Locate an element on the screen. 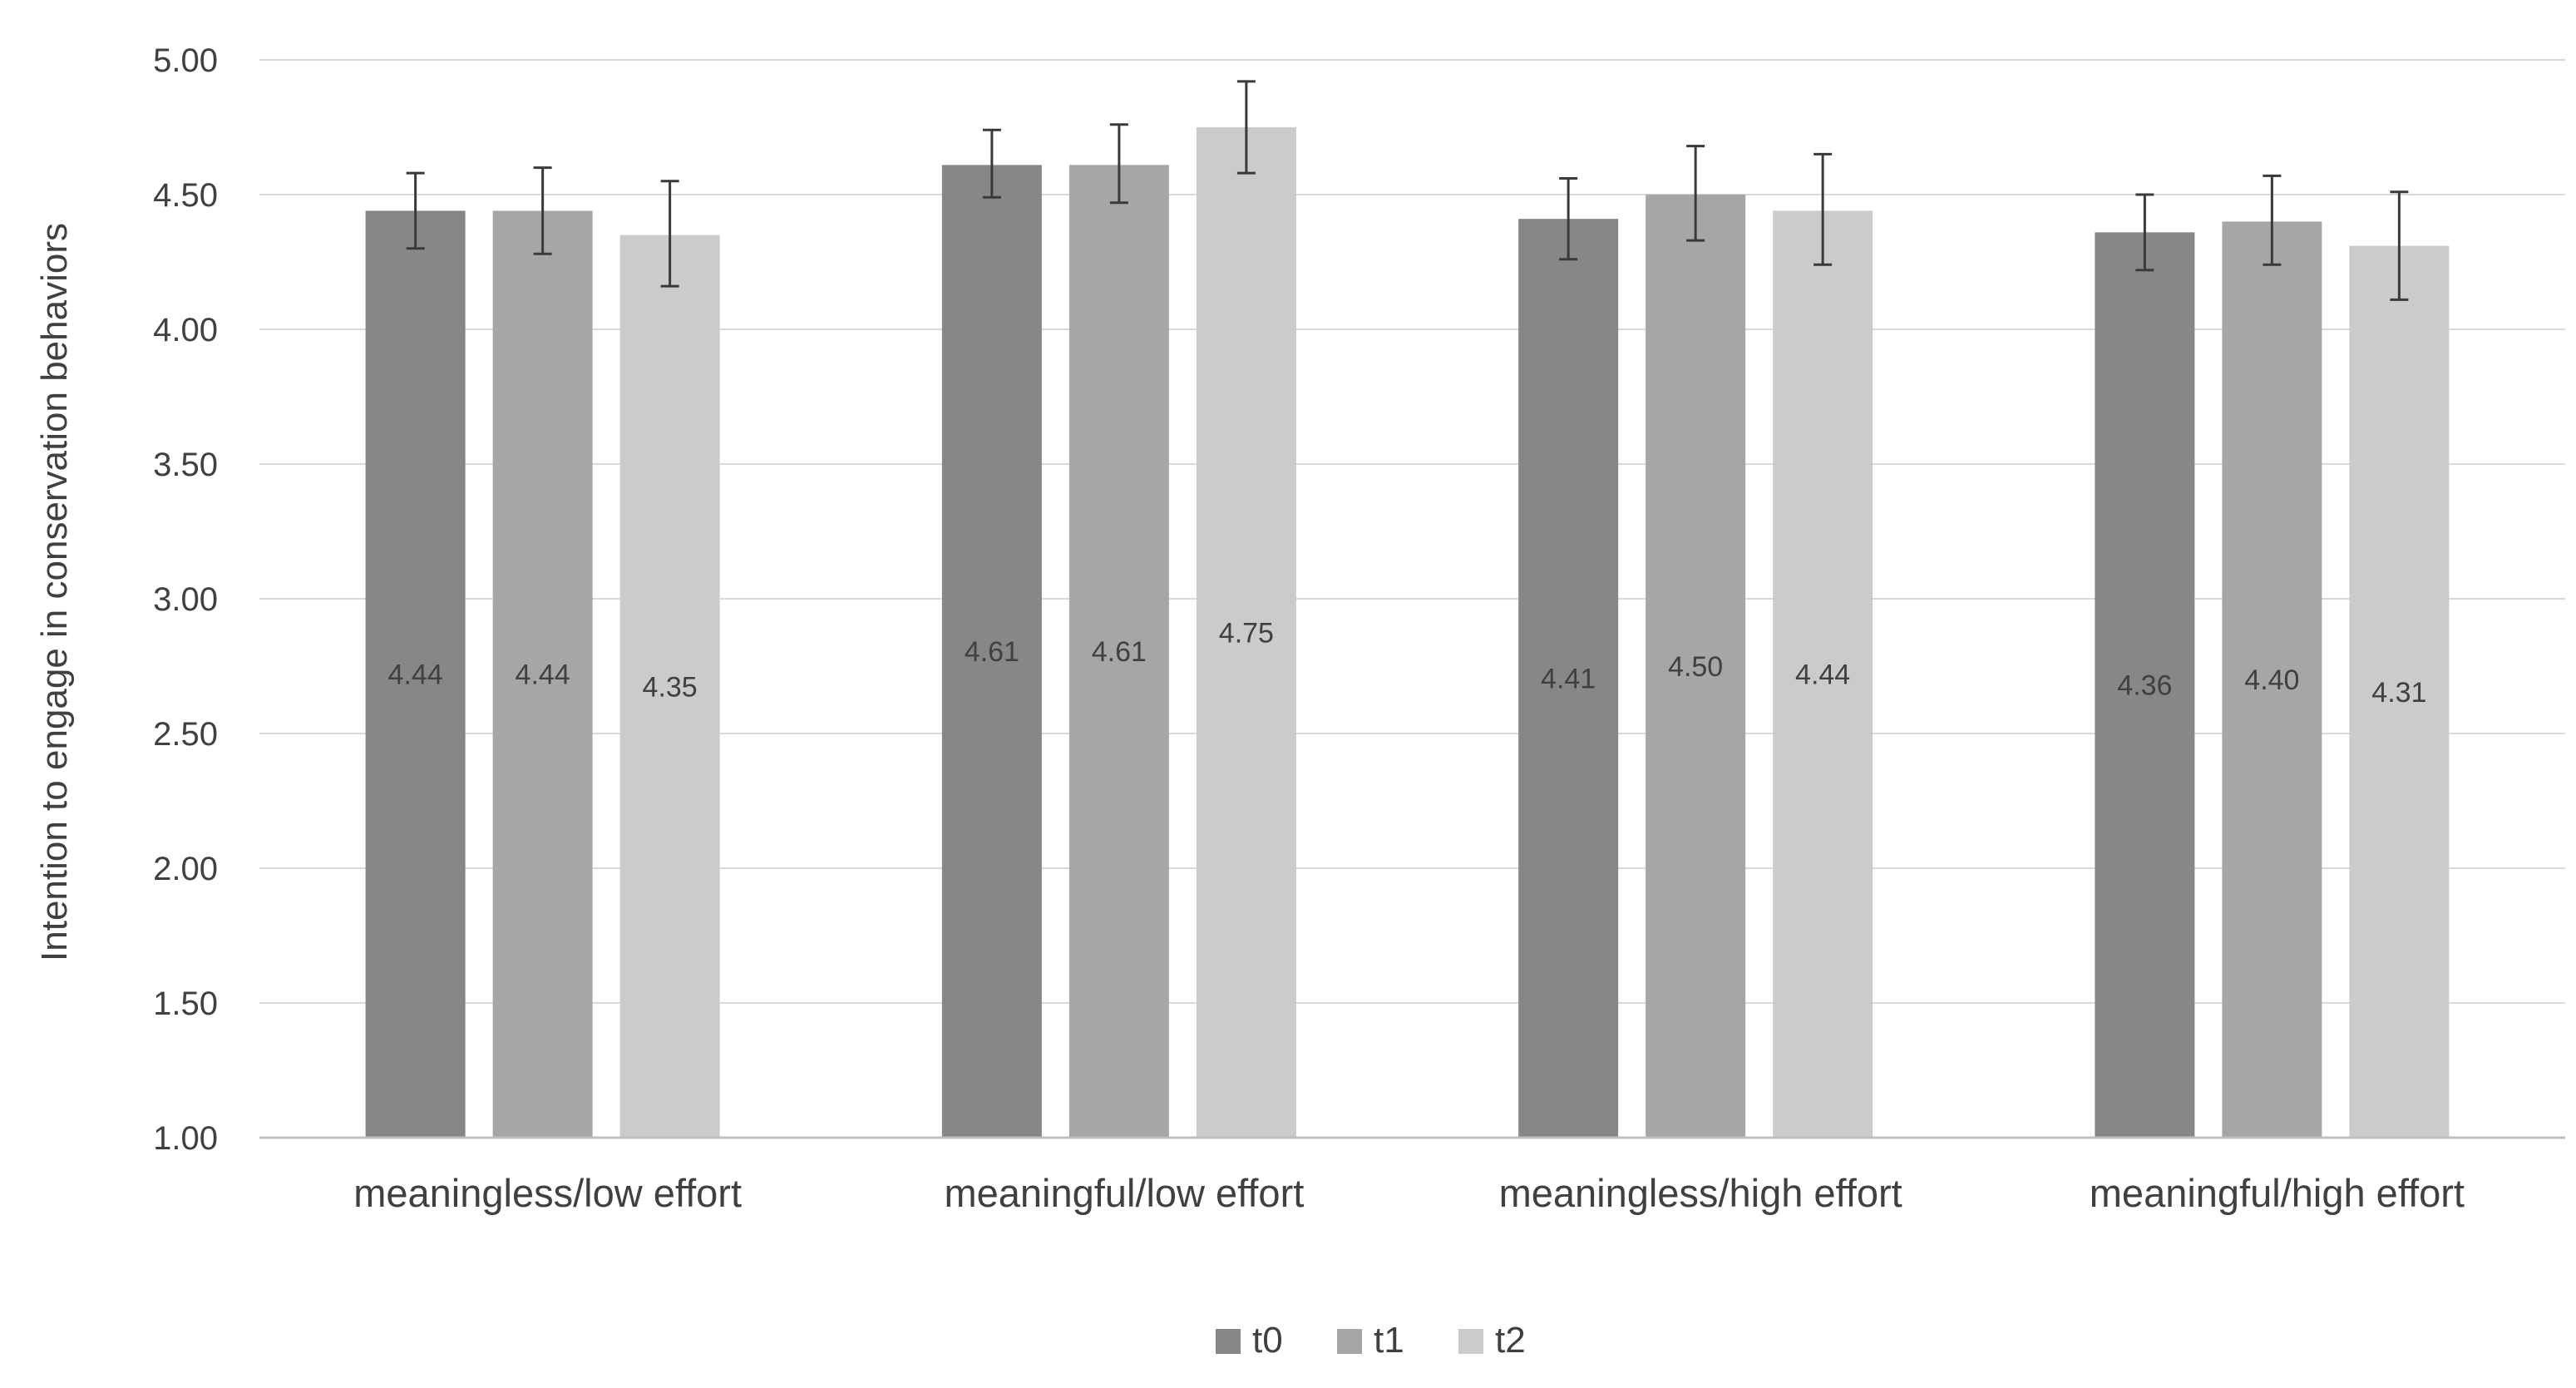  data-label-t2: 4.75 is located at coordinates (1246, 634).